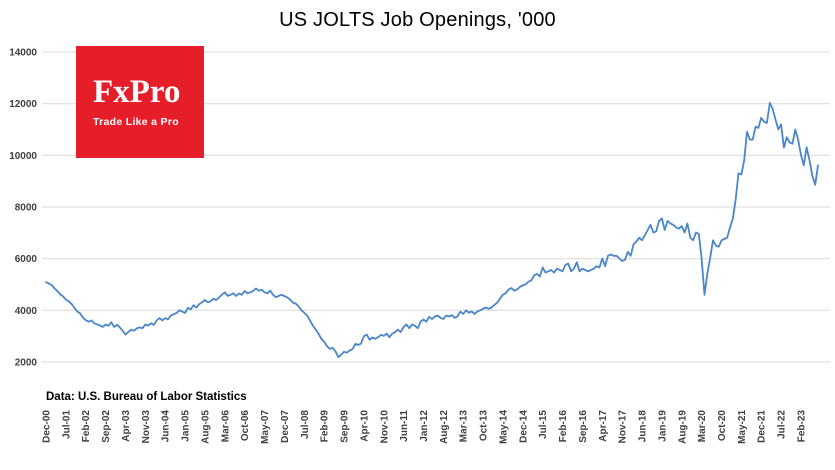  I want to click on x-axis-tick-label: Jun-04, so click(166, 426).